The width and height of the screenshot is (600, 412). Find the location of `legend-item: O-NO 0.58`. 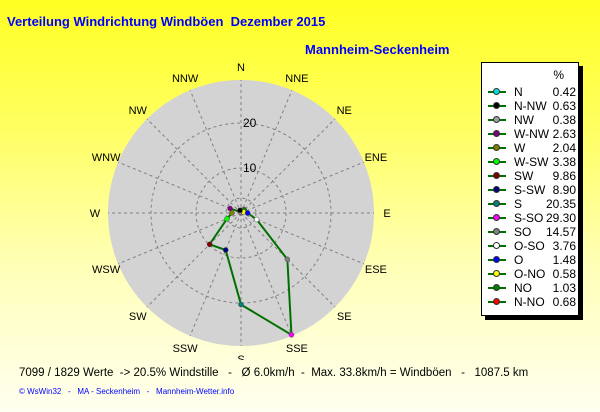

legend-item: O-NO 0.58 is located at coordinates (532, 274).